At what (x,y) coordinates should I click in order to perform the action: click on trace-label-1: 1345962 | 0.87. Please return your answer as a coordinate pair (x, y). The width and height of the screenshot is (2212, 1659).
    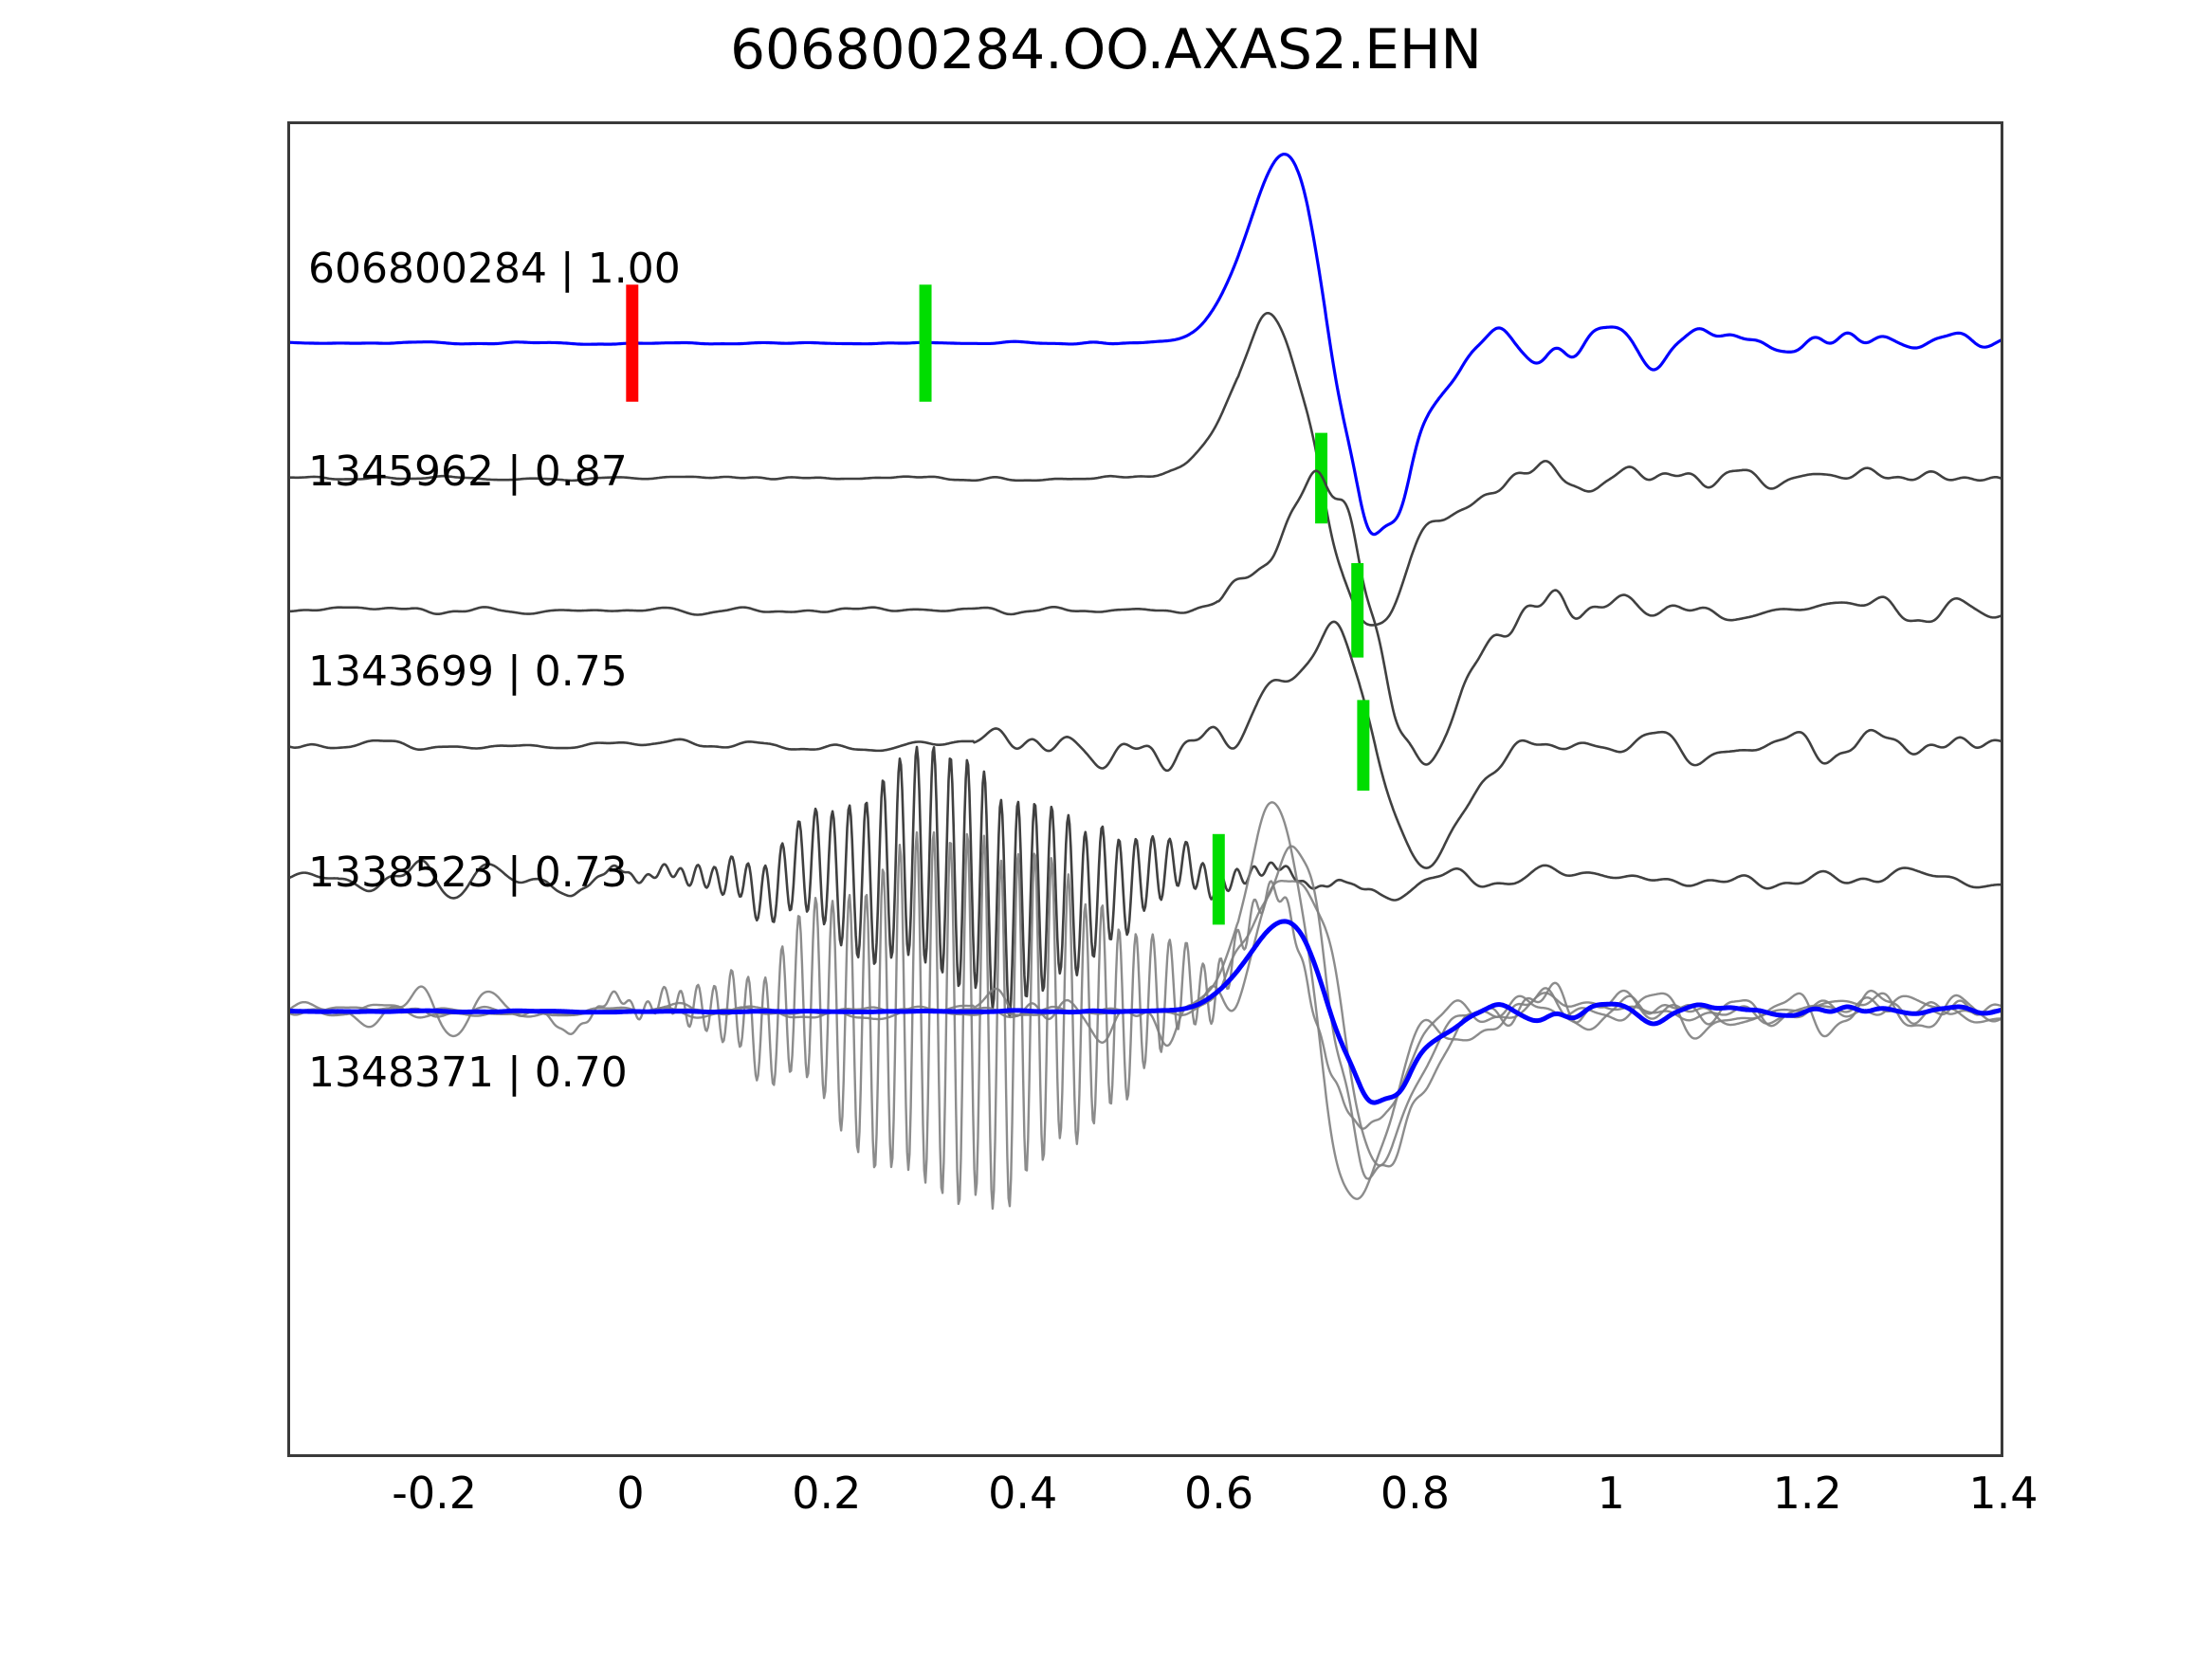
    Looking at the image, I should click on (468, 471).